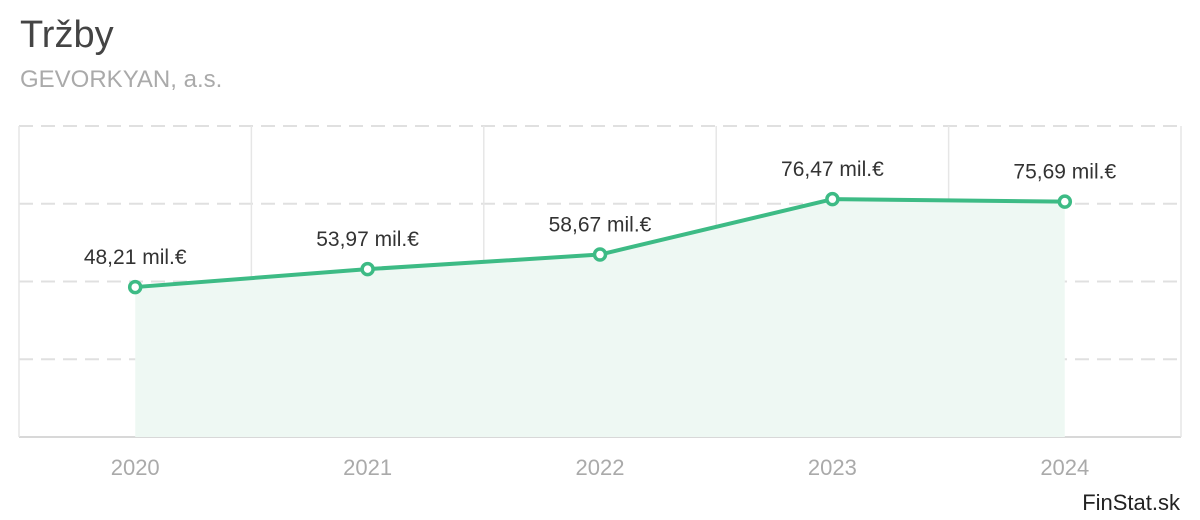  Describe the element at coordinates (121, 79) in the screenshot. I see `chart-subtitle: GEVORKYAN, a.s.` at that location.